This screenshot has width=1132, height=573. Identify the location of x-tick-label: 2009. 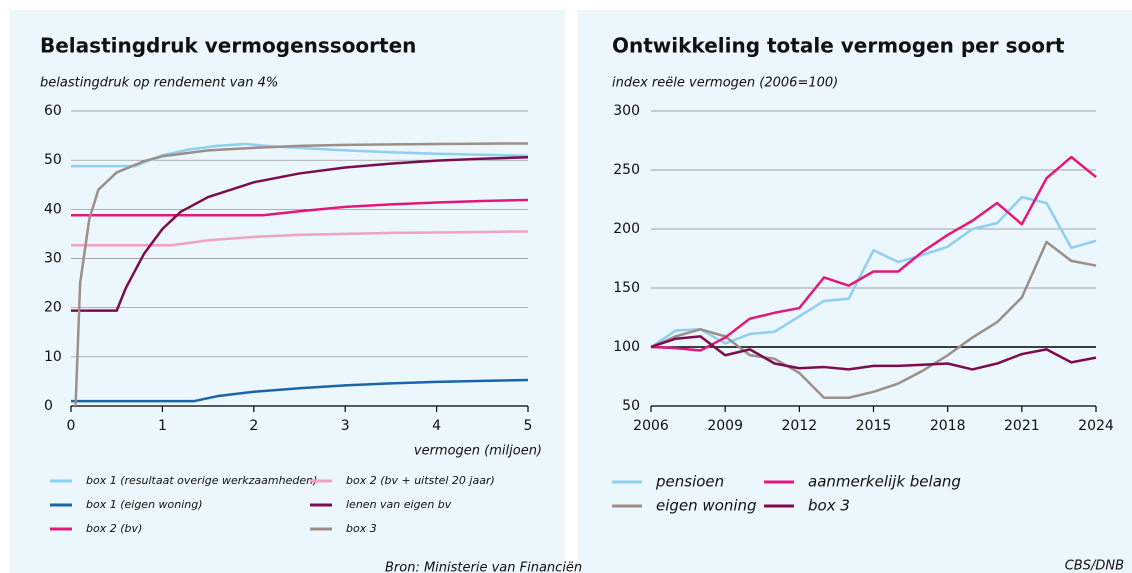
(725, 426).